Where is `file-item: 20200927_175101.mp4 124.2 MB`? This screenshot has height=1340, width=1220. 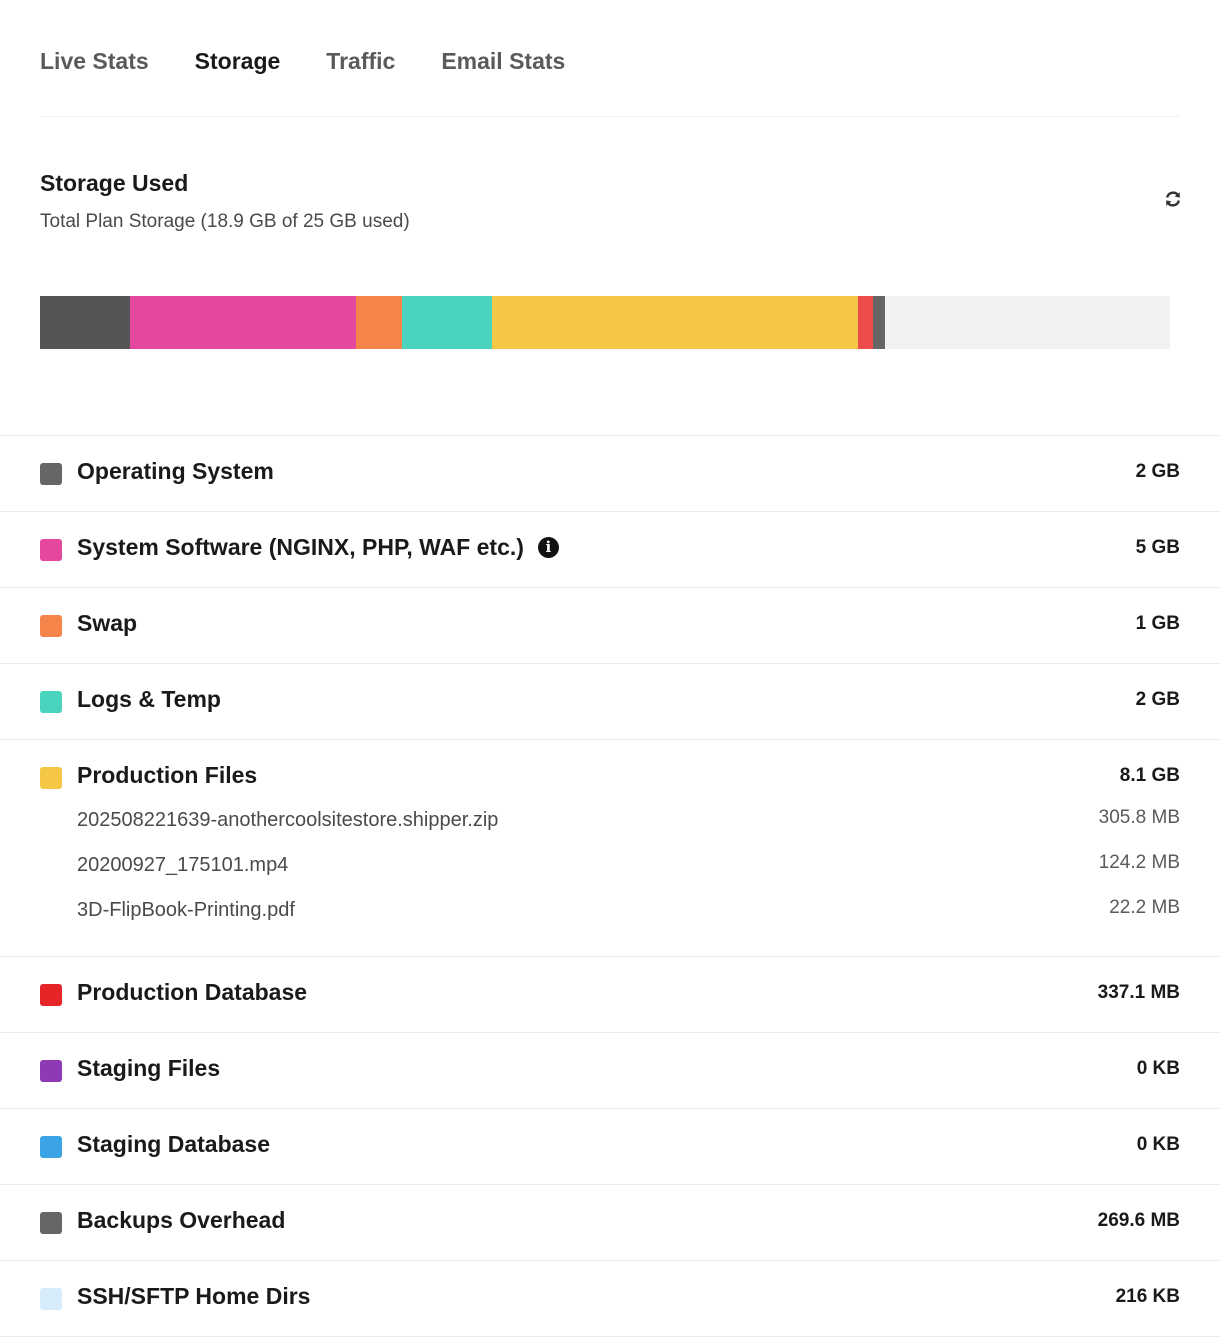 file-item: 20200927_175101.mp4 124.2 MB is located at coordinates (610, 872).